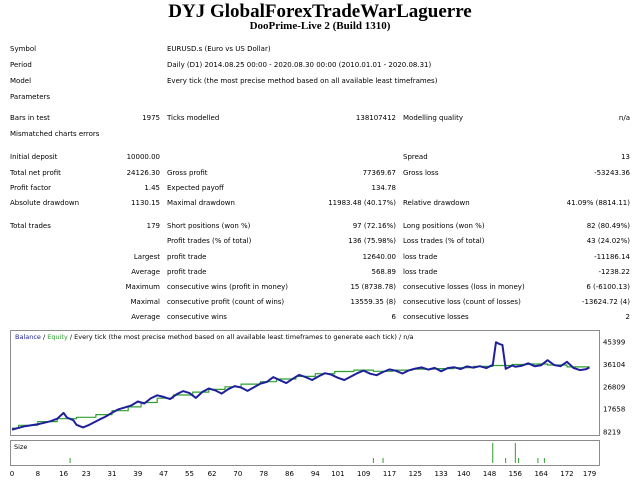 Image resolution: width=640 pixels, height=480 pixels. I want to click on period-label: Period, so click(21, 65).